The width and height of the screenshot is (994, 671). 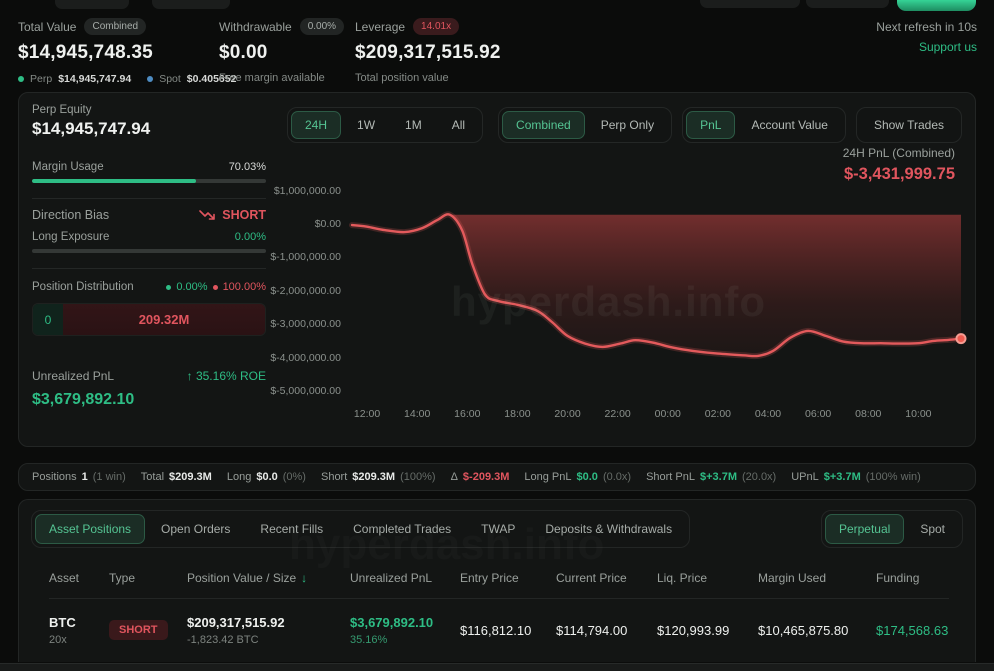 What do you see at coordinates (58, 639) in the screenshot?
I see `asset-leverage: 20x` at bounding box center [58, 639].